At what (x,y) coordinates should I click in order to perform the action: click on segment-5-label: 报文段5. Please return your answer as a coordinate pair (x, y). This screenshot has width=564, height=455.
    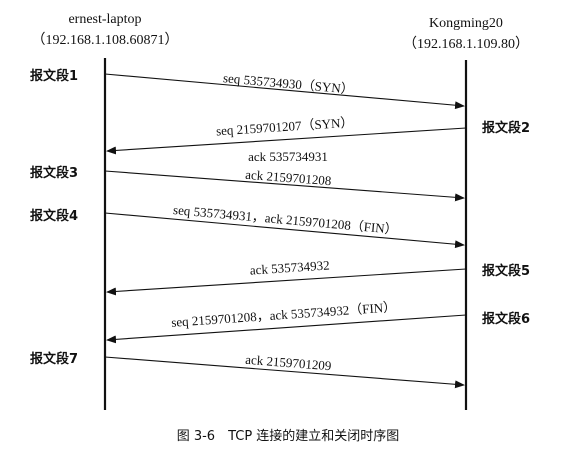
    Looking at the image, I should click on (506, 271).